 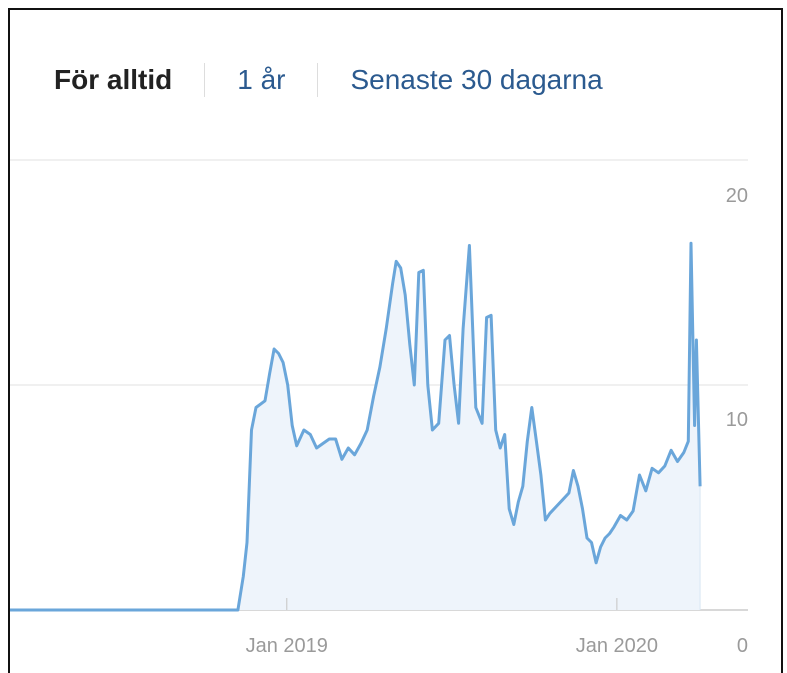 I want to click on x-tick-label: Jan 2020, so click(x=617, y=646).